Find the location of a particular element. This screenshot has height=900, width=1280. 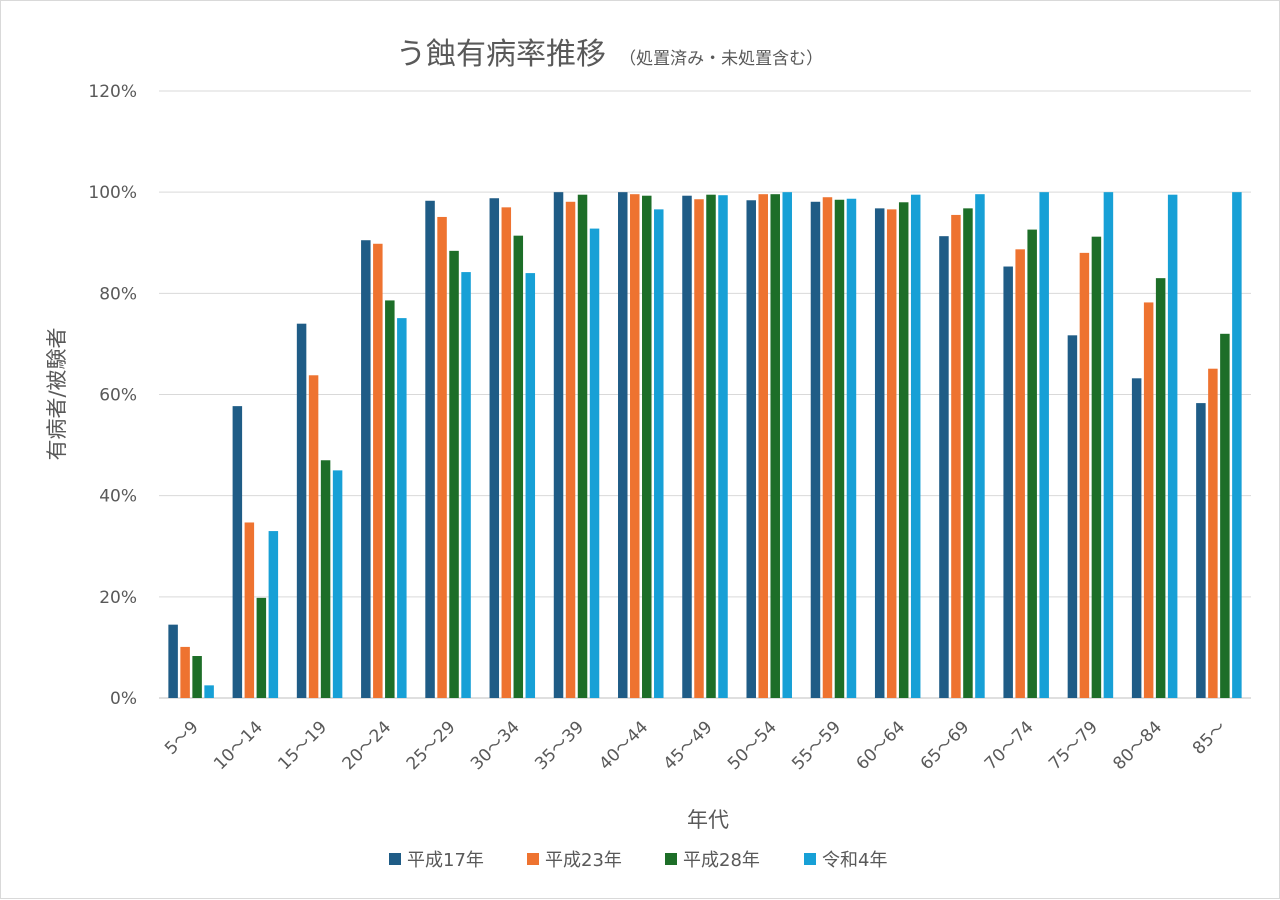

x-tick-label: 15～19 is located at coordinates (302, 745).